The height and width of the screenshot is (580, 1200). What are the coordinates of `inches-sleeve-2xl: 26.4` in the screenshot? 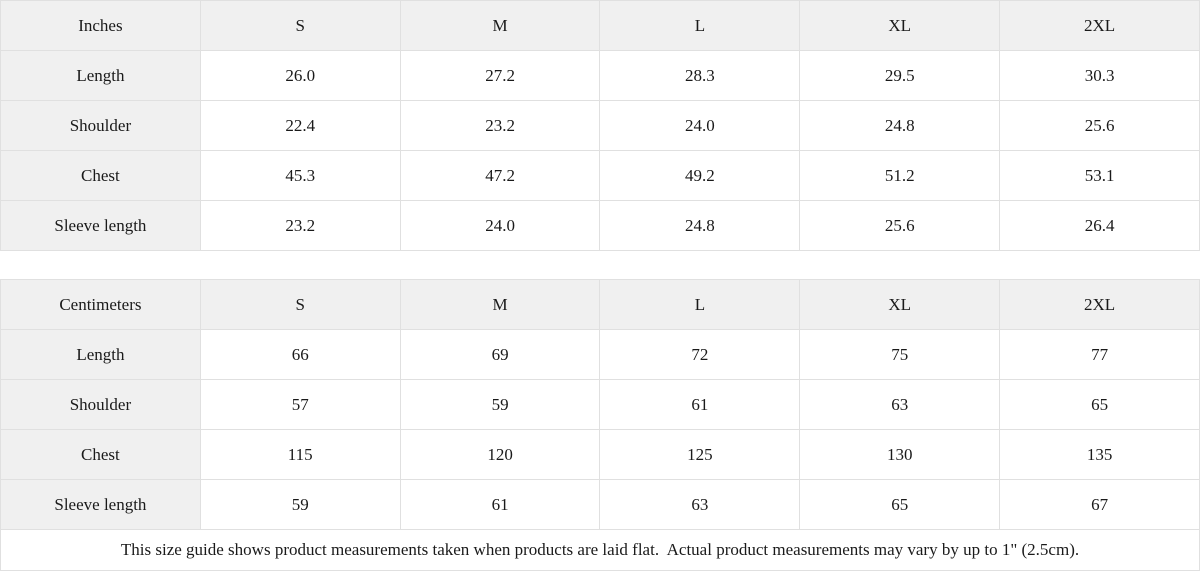 It's located at (1099, 225).